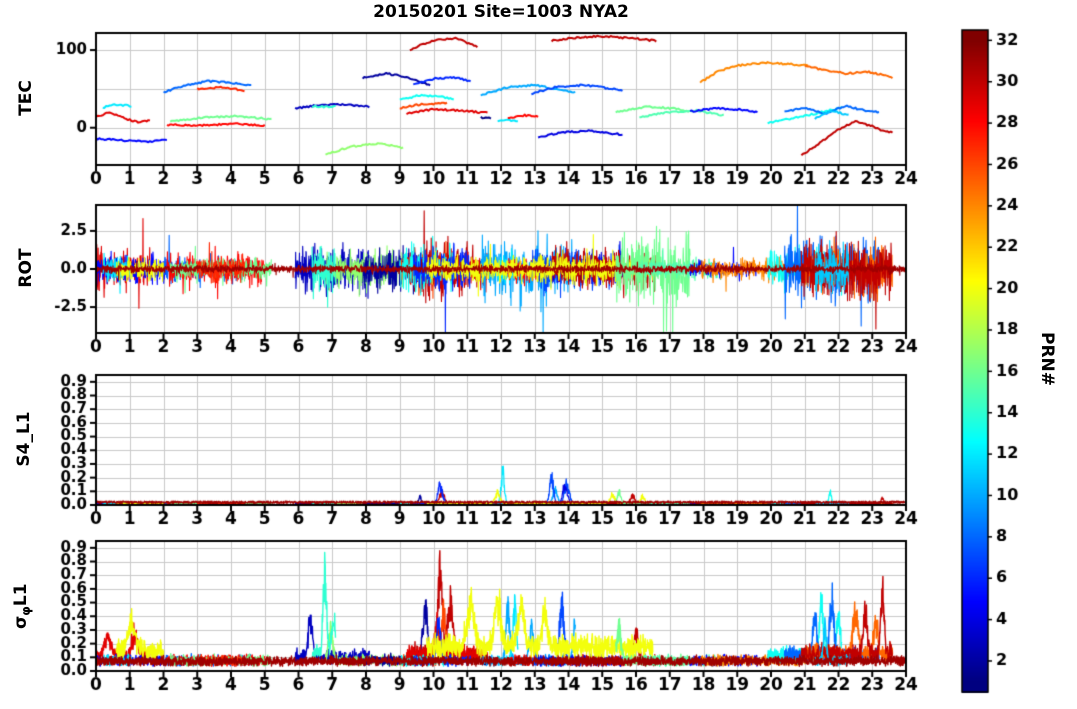  What do you see at coordinates (24, 439) in the screenshot?
I see `ylabel-s4: S4_L1` at bounding box center [24, 439].